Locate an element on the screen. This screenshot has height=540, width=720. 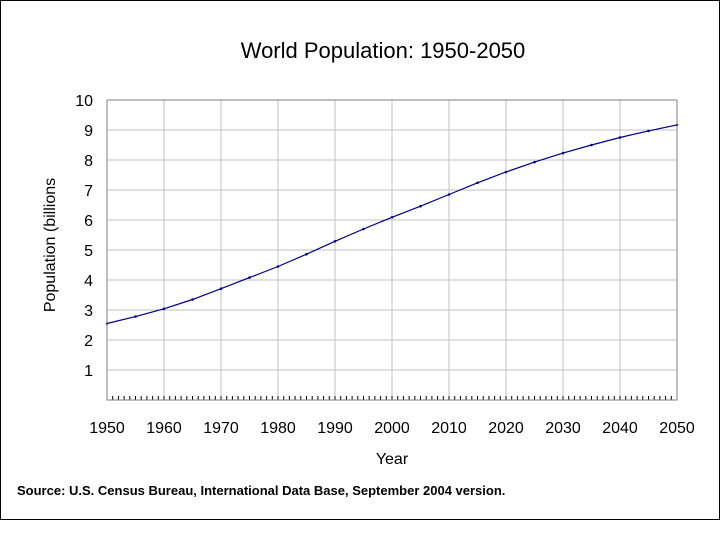
y-axis-label: Population (billions is located at coordinates (50, 245).